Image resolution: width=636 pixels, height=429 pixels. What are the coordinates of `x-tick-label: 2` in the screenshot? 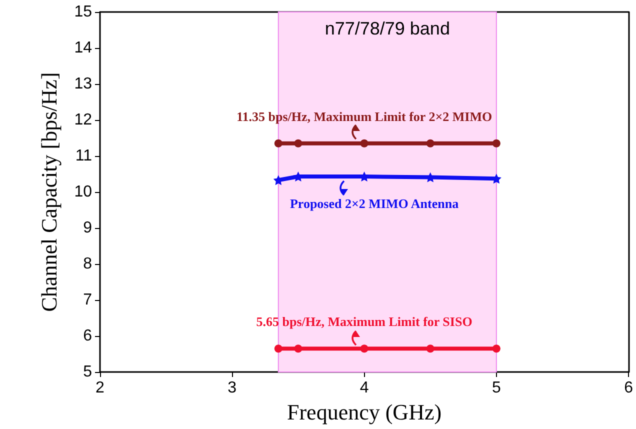 It's located at (100, 388).